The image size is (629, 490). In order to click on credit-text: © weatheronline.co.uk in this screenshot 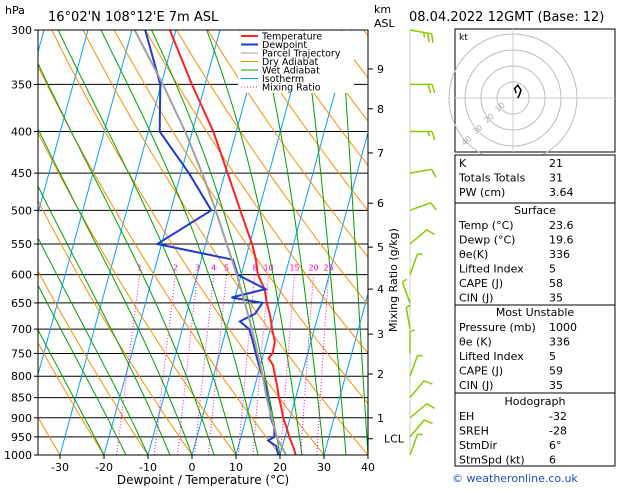, I will do `click(515, 478)`.